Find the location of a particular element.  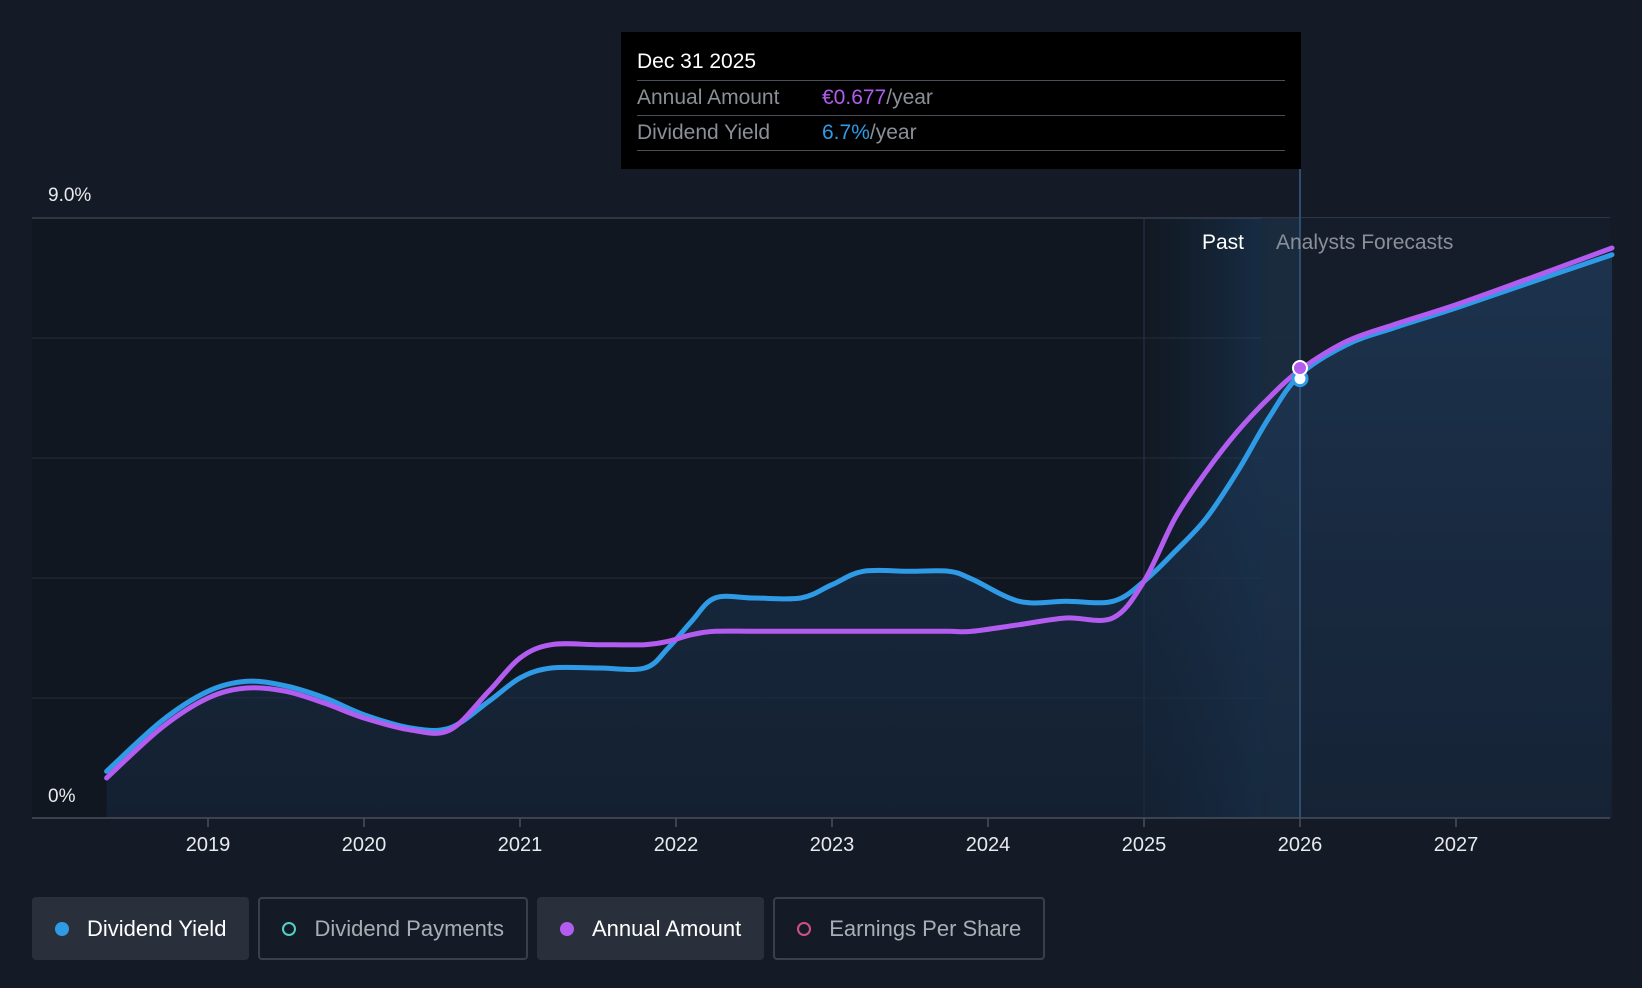

tooltip-row-dividend-yield: Dividend Yield 6.7% /year is located at coordinates (961, 133).